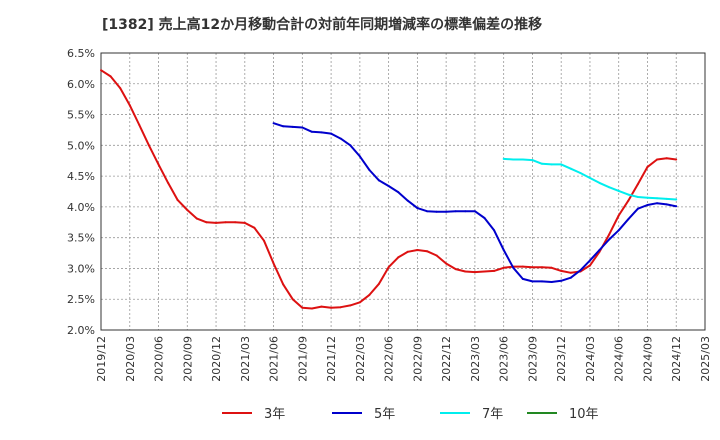  Describe the element at coordinates (81, 330) in the screenshot. I see `y-tick-label: 2.0%` at that location.